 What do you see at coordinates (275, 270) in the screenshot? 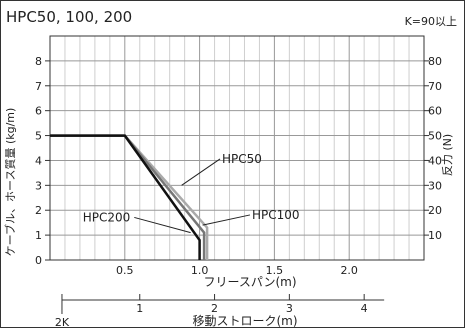
I see `x-tick-label: 1.5` at bounding box center [275, 270].